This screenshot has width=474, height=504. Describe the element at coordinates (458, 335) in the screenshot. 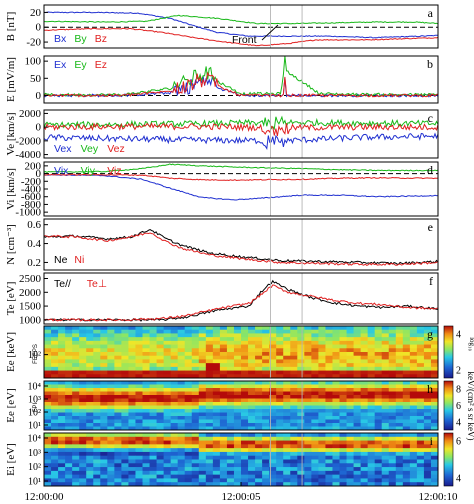

I see `colorbar-tick-label: 4` at that location.